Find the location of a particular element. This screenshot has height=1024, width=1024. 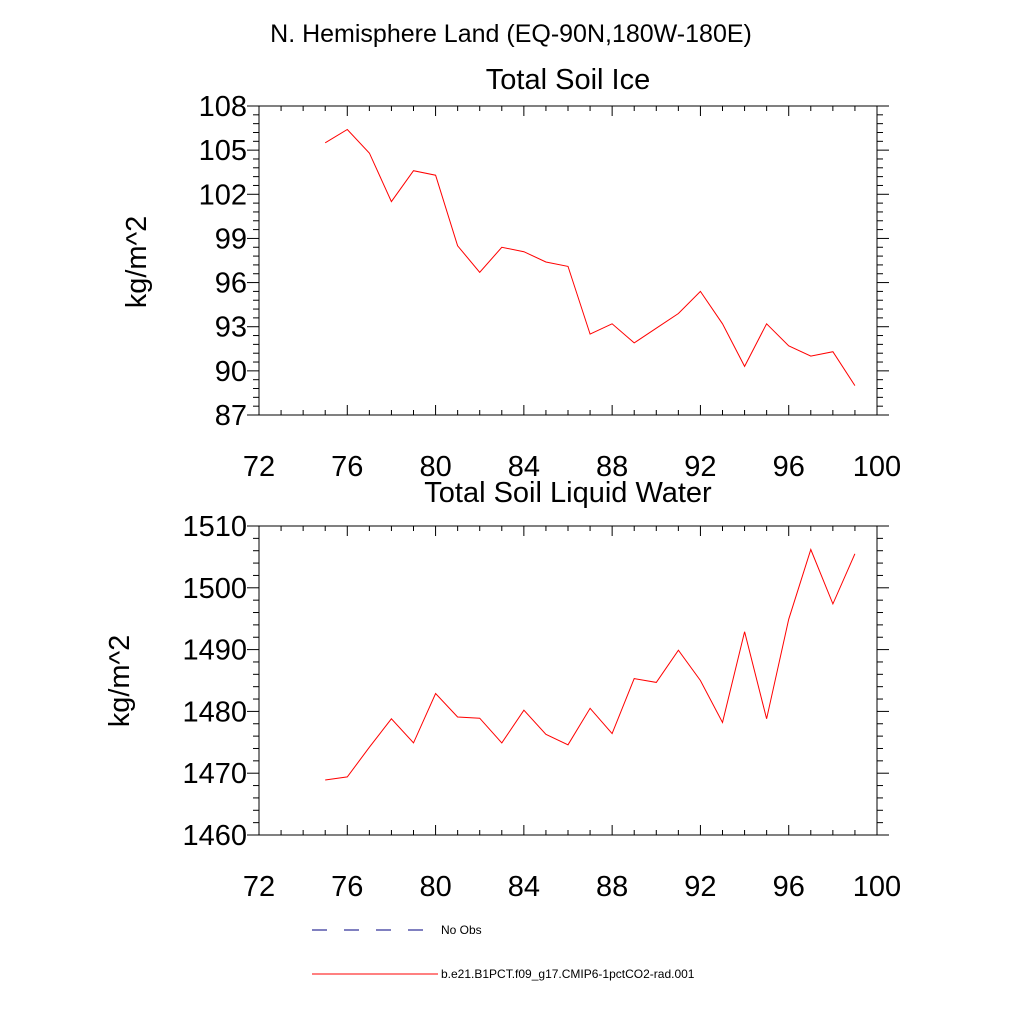

figure-title: N. Hemisphere Land (EQ-90N,180W-180E) is located at coordinates (511, 34).